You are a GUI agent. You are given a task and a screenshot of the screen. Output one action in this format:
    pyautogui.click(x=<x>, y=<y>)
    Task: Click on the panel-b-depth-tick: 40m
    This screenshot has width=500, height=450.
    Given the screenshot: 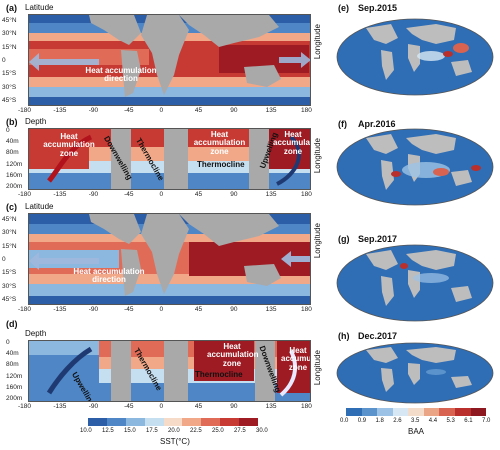 What is the action you would take?
    pyautogui.click(x=12, y=142)
    